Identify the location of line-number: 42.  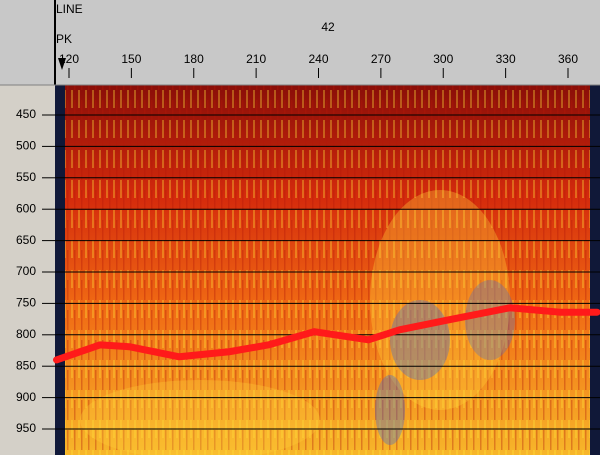
(328, 27).